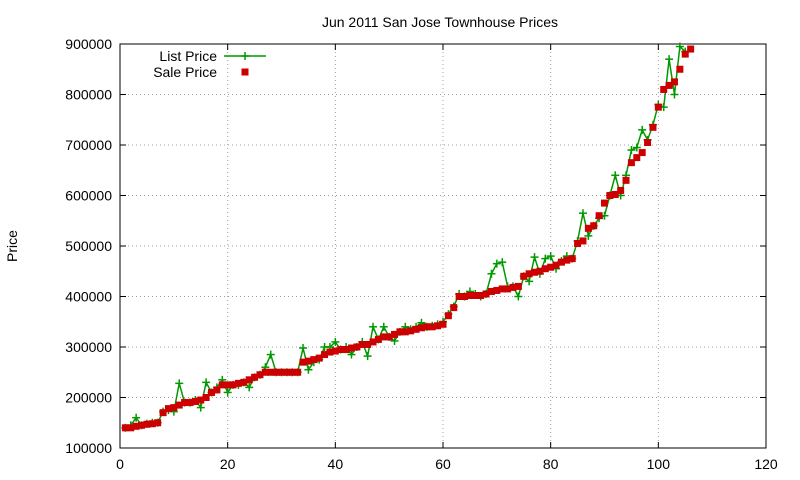 The image size is (800, 480). Describe the element at coordinates (185, 72) in the screenshot. I see `legend-label-sale-price: Sale Price` at that location.